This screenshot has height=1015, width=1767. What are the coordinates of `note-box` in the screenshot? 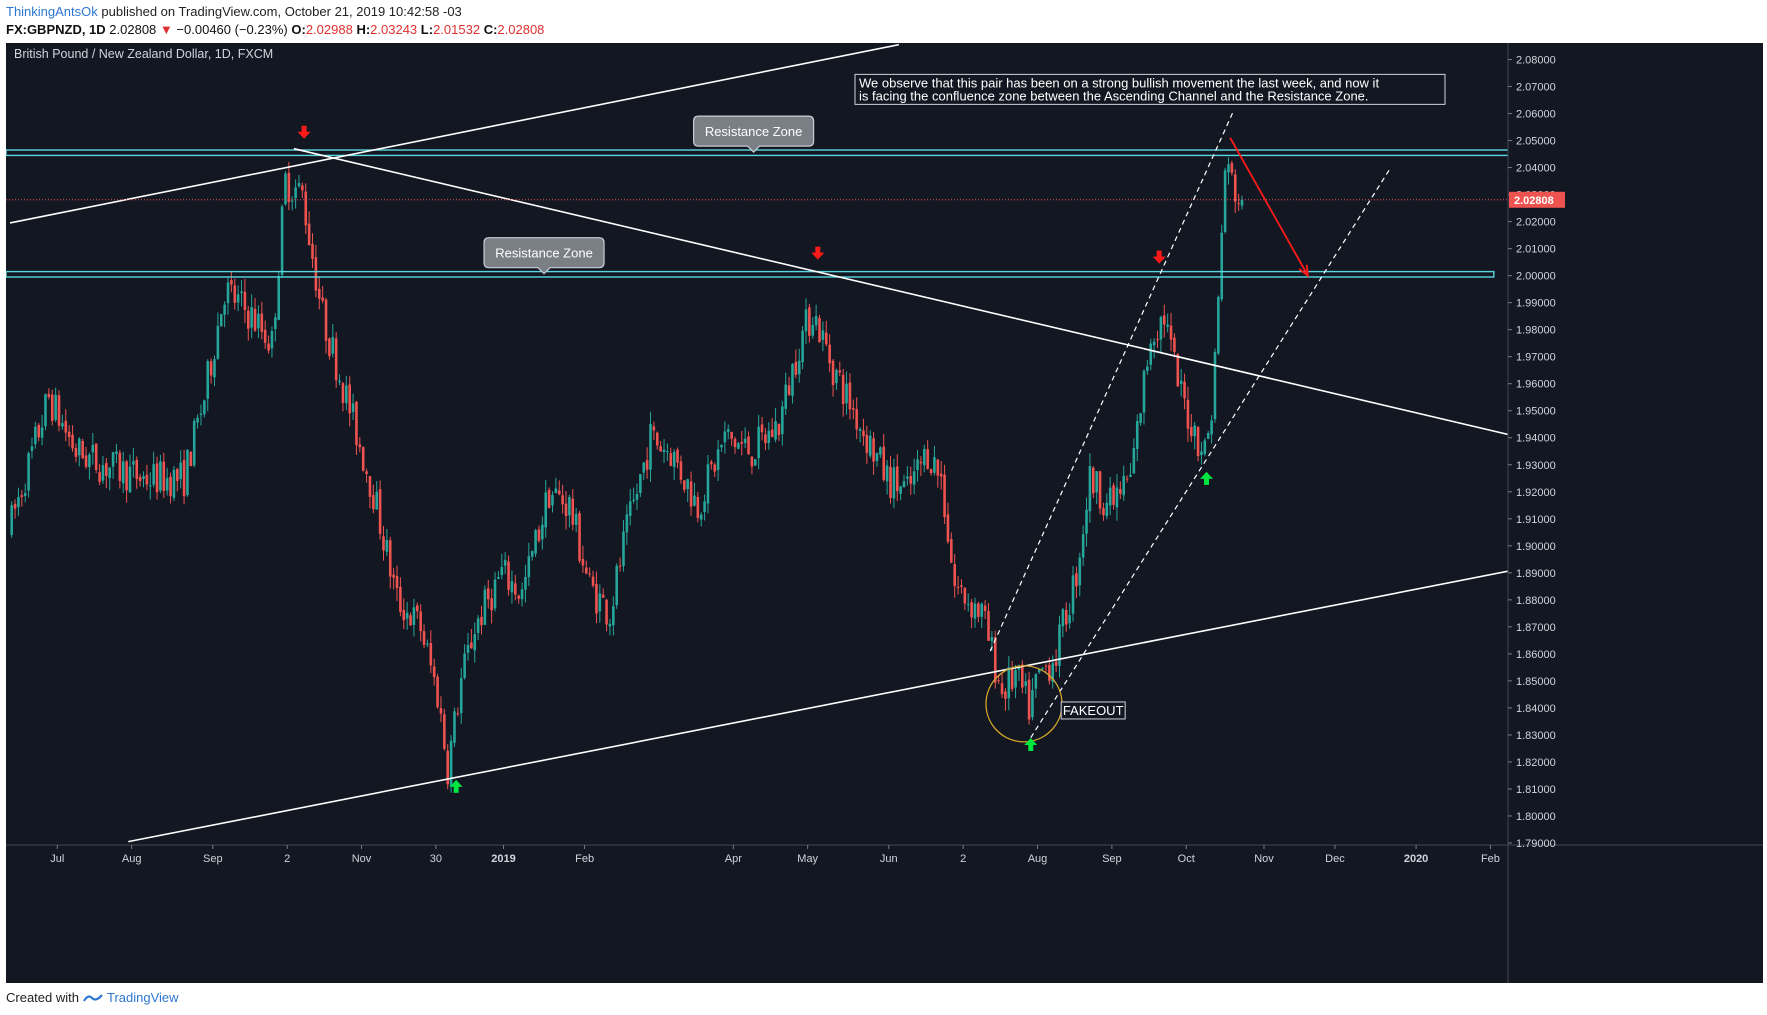 It's located at (1150, 89).